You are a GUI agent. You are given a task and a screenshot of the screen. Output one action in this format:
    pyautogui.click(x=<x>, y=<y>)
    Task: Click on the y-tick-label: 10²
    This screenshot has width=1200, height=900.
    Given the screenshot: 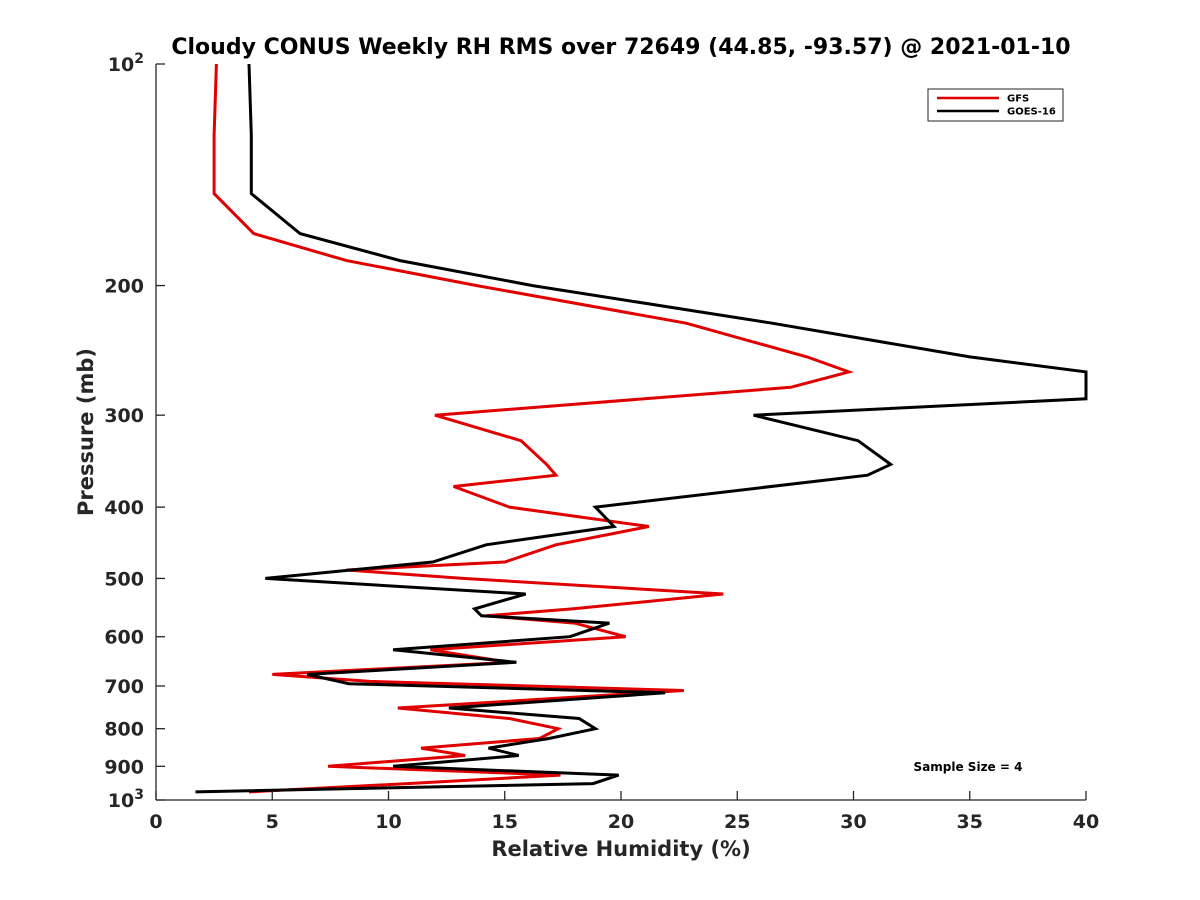 What is the action you would take?
    pyautogui.click(x=126, y=63)
    